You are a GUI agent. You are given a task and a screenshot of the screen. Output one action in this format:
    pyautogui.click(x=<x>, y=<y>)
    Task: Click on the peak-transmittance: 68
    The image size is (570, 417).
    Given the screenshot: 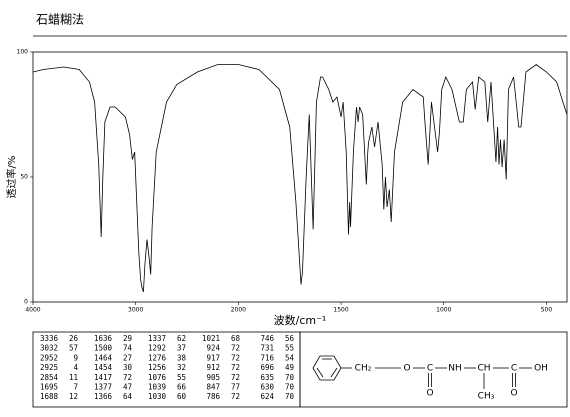 What is the action you would take?
    pyautogui.click(x=236, y=338)
    